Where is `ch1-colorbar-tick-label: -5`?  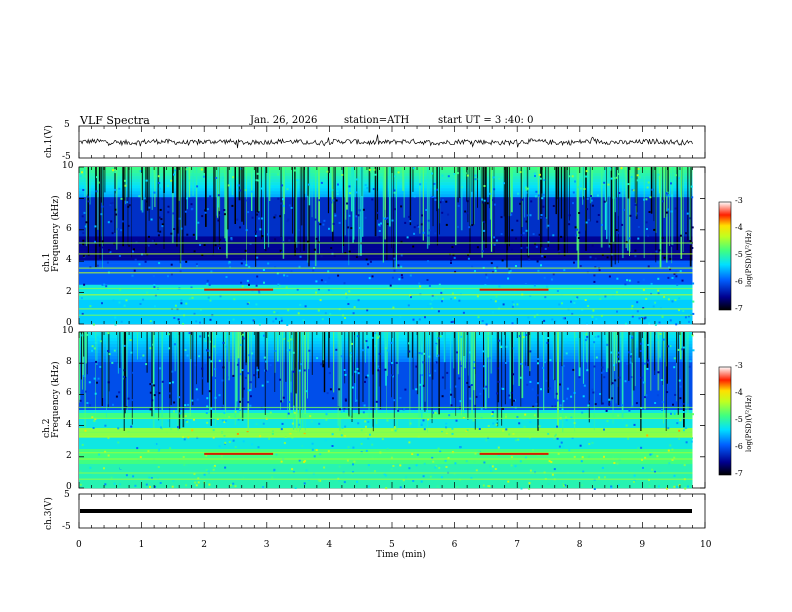
ch1-colorbar-tick-label: -5 is located at coordinates (739, 254).